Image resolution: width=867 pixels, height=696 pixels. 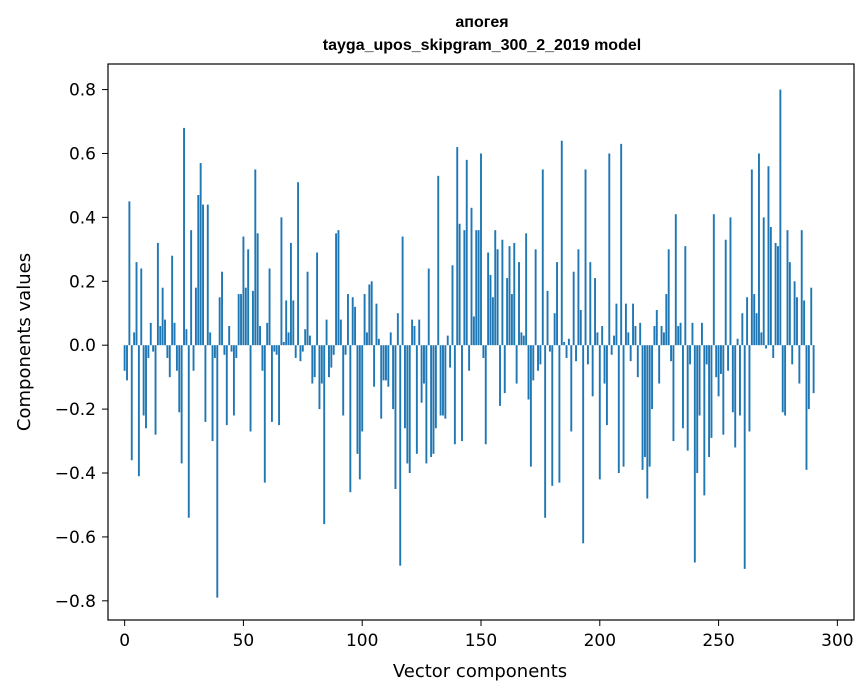 What do you see at coordinates (482, 45) in the screenshot?
I see `chart-subtitle: tayga_upos_skipgram_300_2_2019 model` at bounding box center [482, 45].